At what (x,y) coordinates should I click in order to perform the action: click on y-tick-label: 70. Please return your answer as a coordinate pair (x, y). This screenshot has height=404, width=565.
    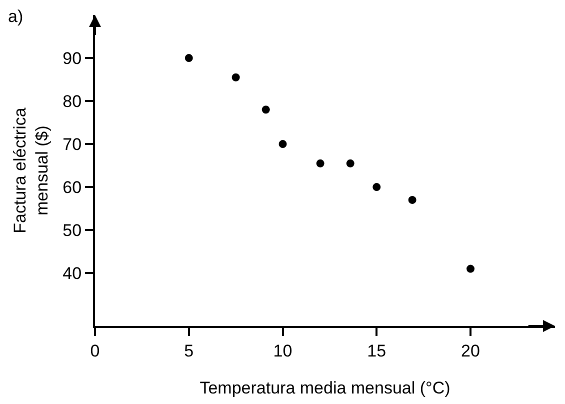
    Looking at the image, I should click on (72, 144).